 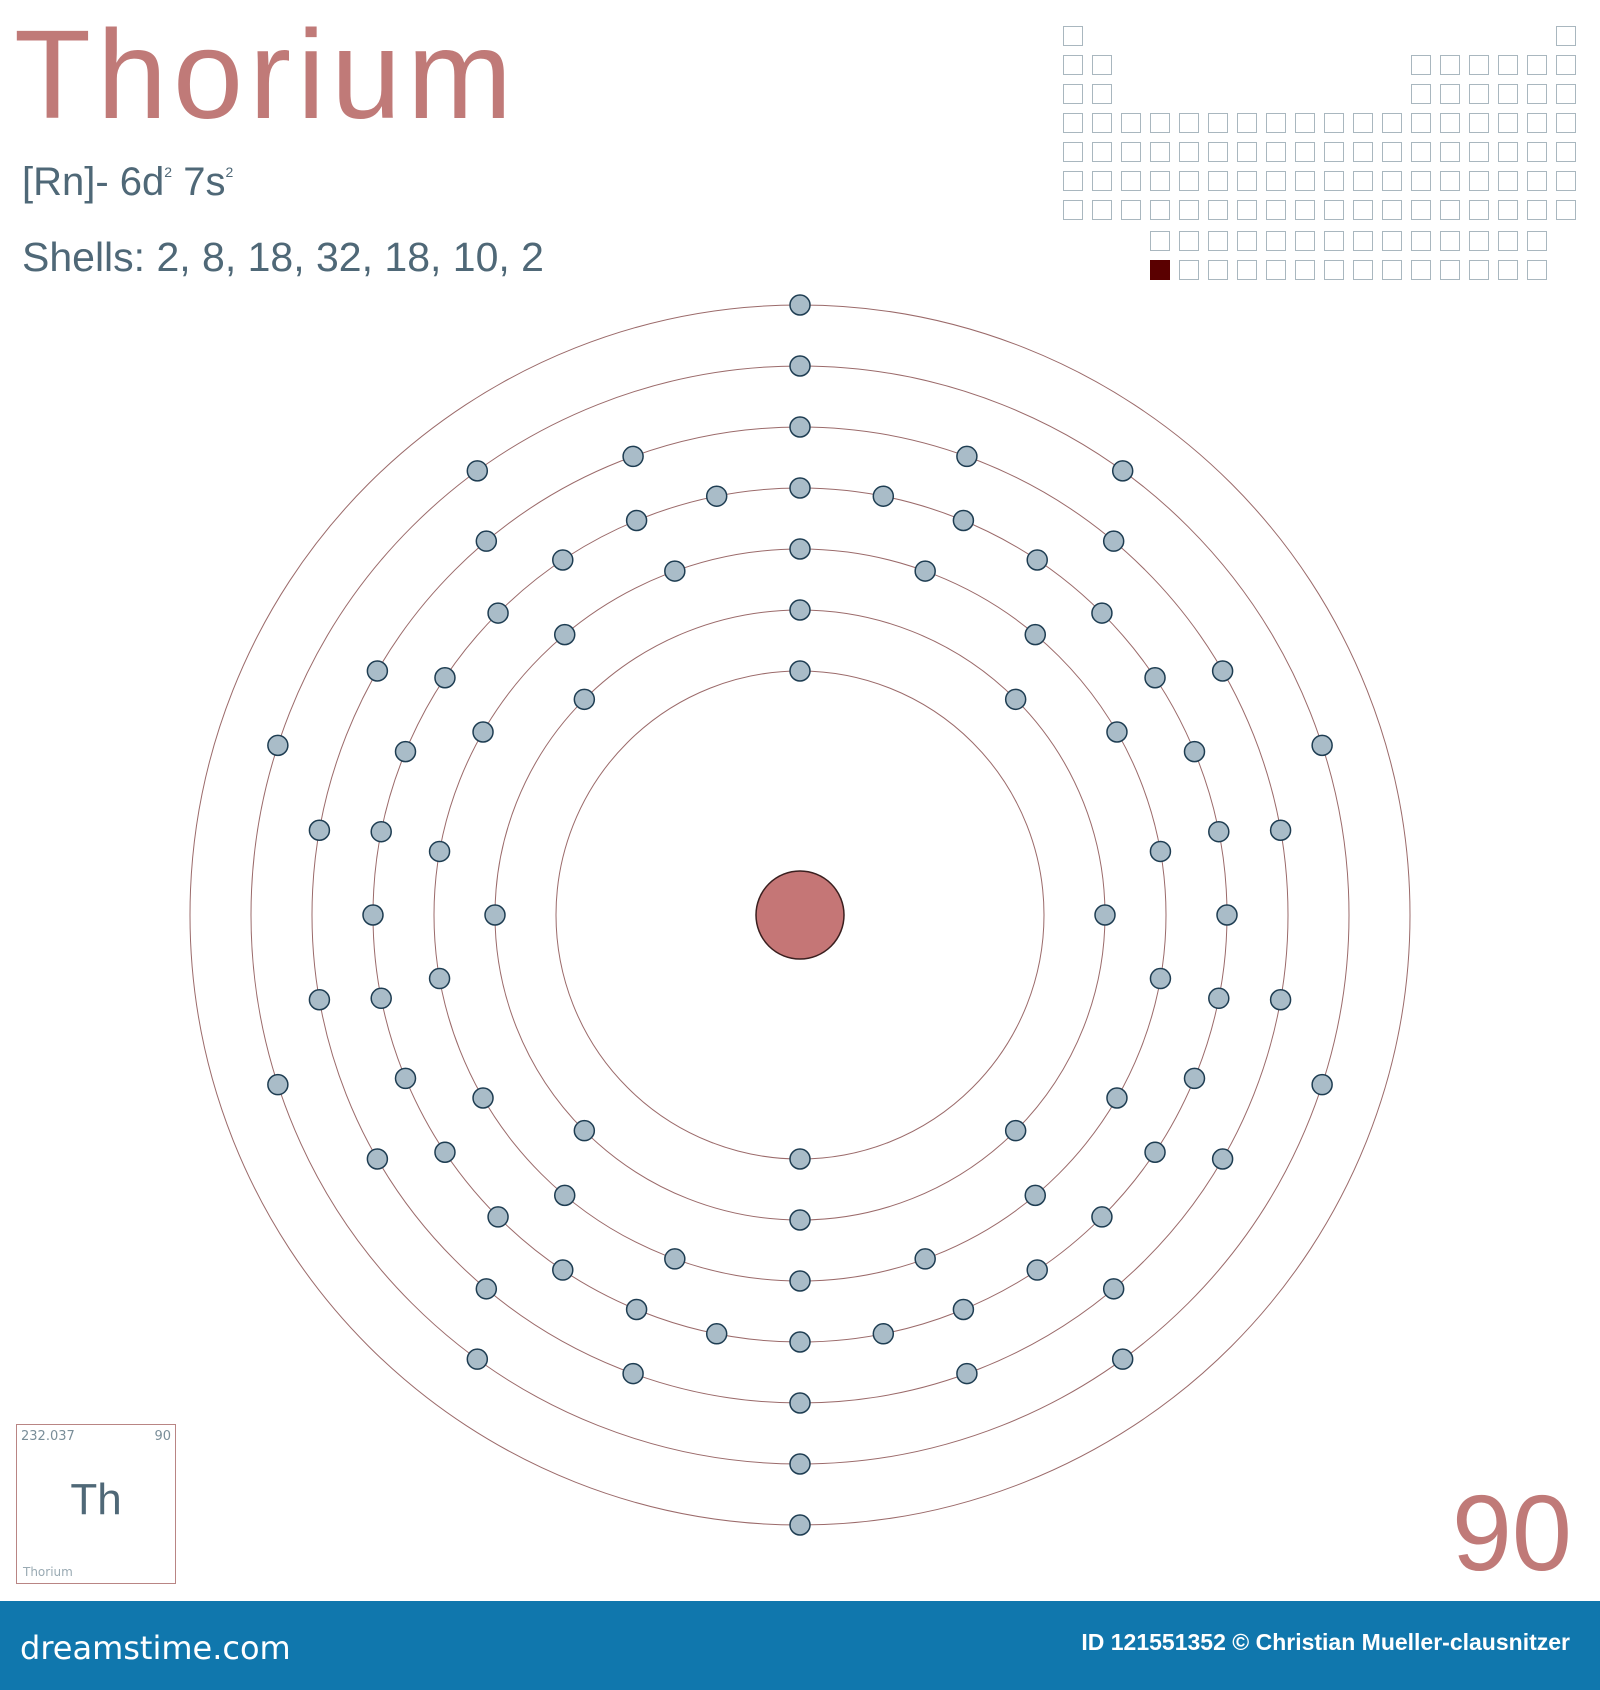 I want to click on card-atomic-number: 90, so click(x=162, y=1436).